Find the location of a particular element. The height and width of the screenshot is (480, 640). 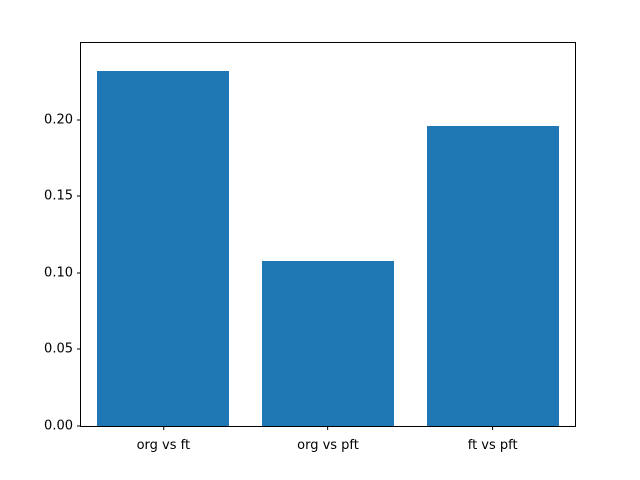

x-tick-label: org vs pft is located at coordinates (328, 445).